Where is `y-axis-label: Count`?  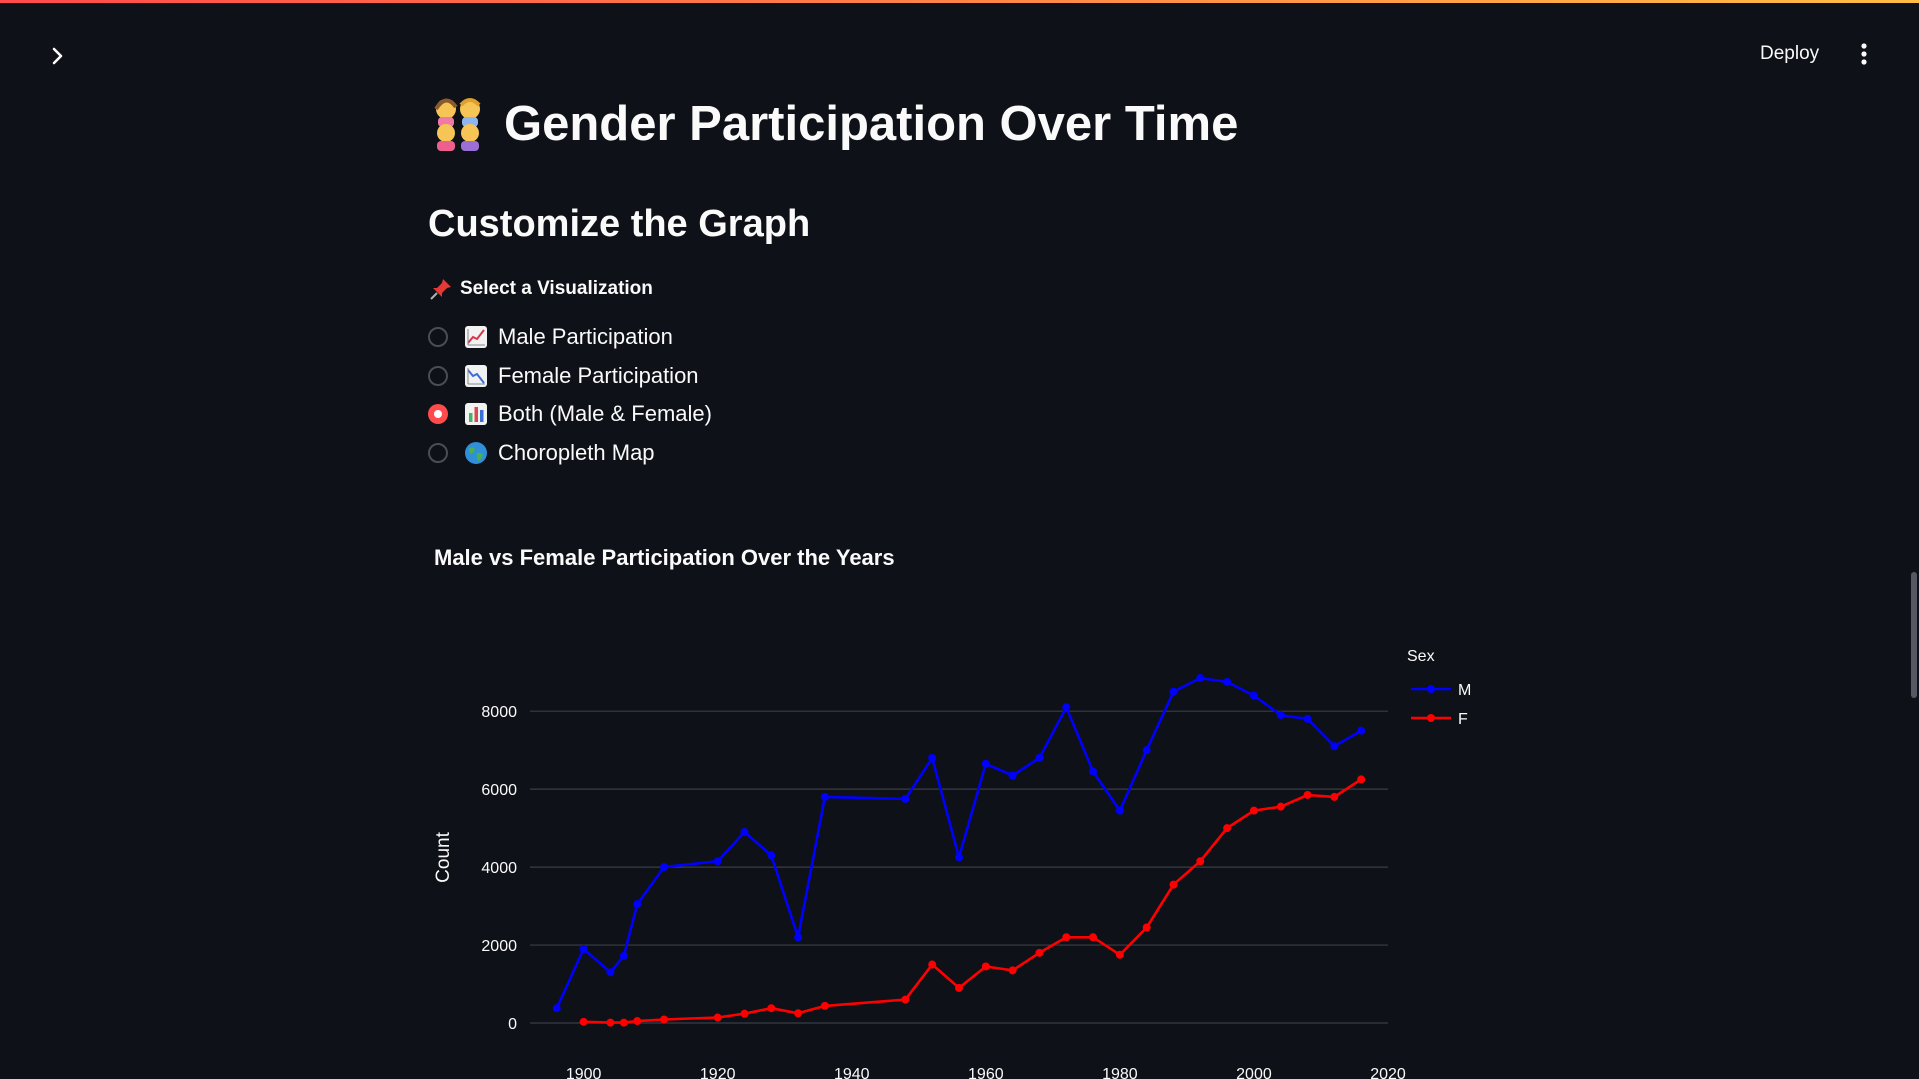 y-axis-label: Count is located at coordinates (443, 856).